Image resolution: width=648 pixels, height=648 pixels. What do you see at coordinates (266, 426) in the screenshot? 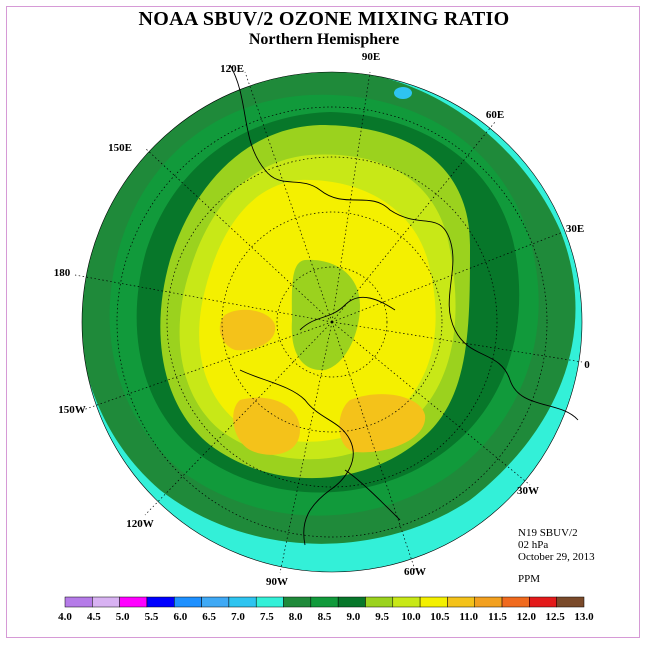
I see `field-max-orange-namerica` at bounding box center [266, 426].